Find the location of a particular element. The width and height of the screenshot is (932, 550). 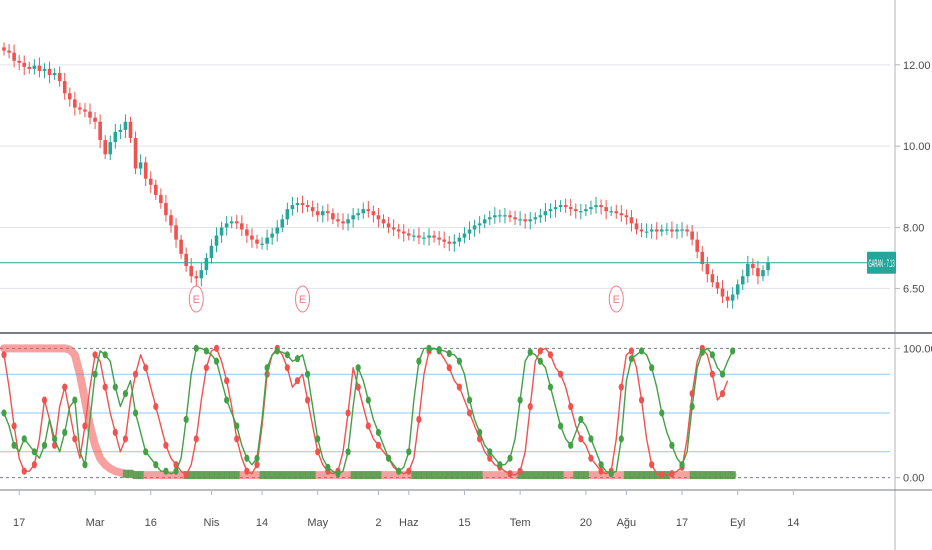

last-price-tag-bg is located at coordinates (881, 262).